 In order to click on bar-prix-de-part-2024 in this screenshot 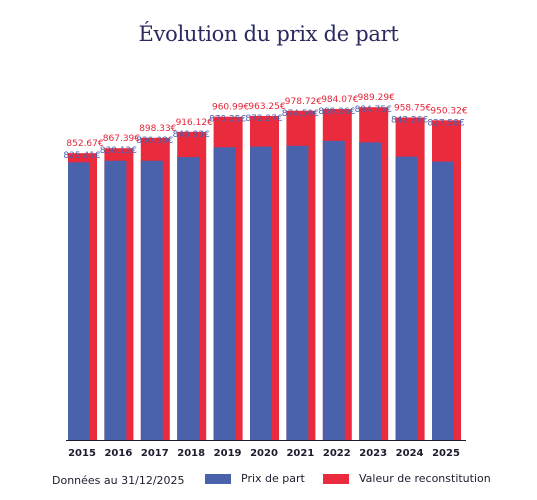, I will do `click(406, 298)`.